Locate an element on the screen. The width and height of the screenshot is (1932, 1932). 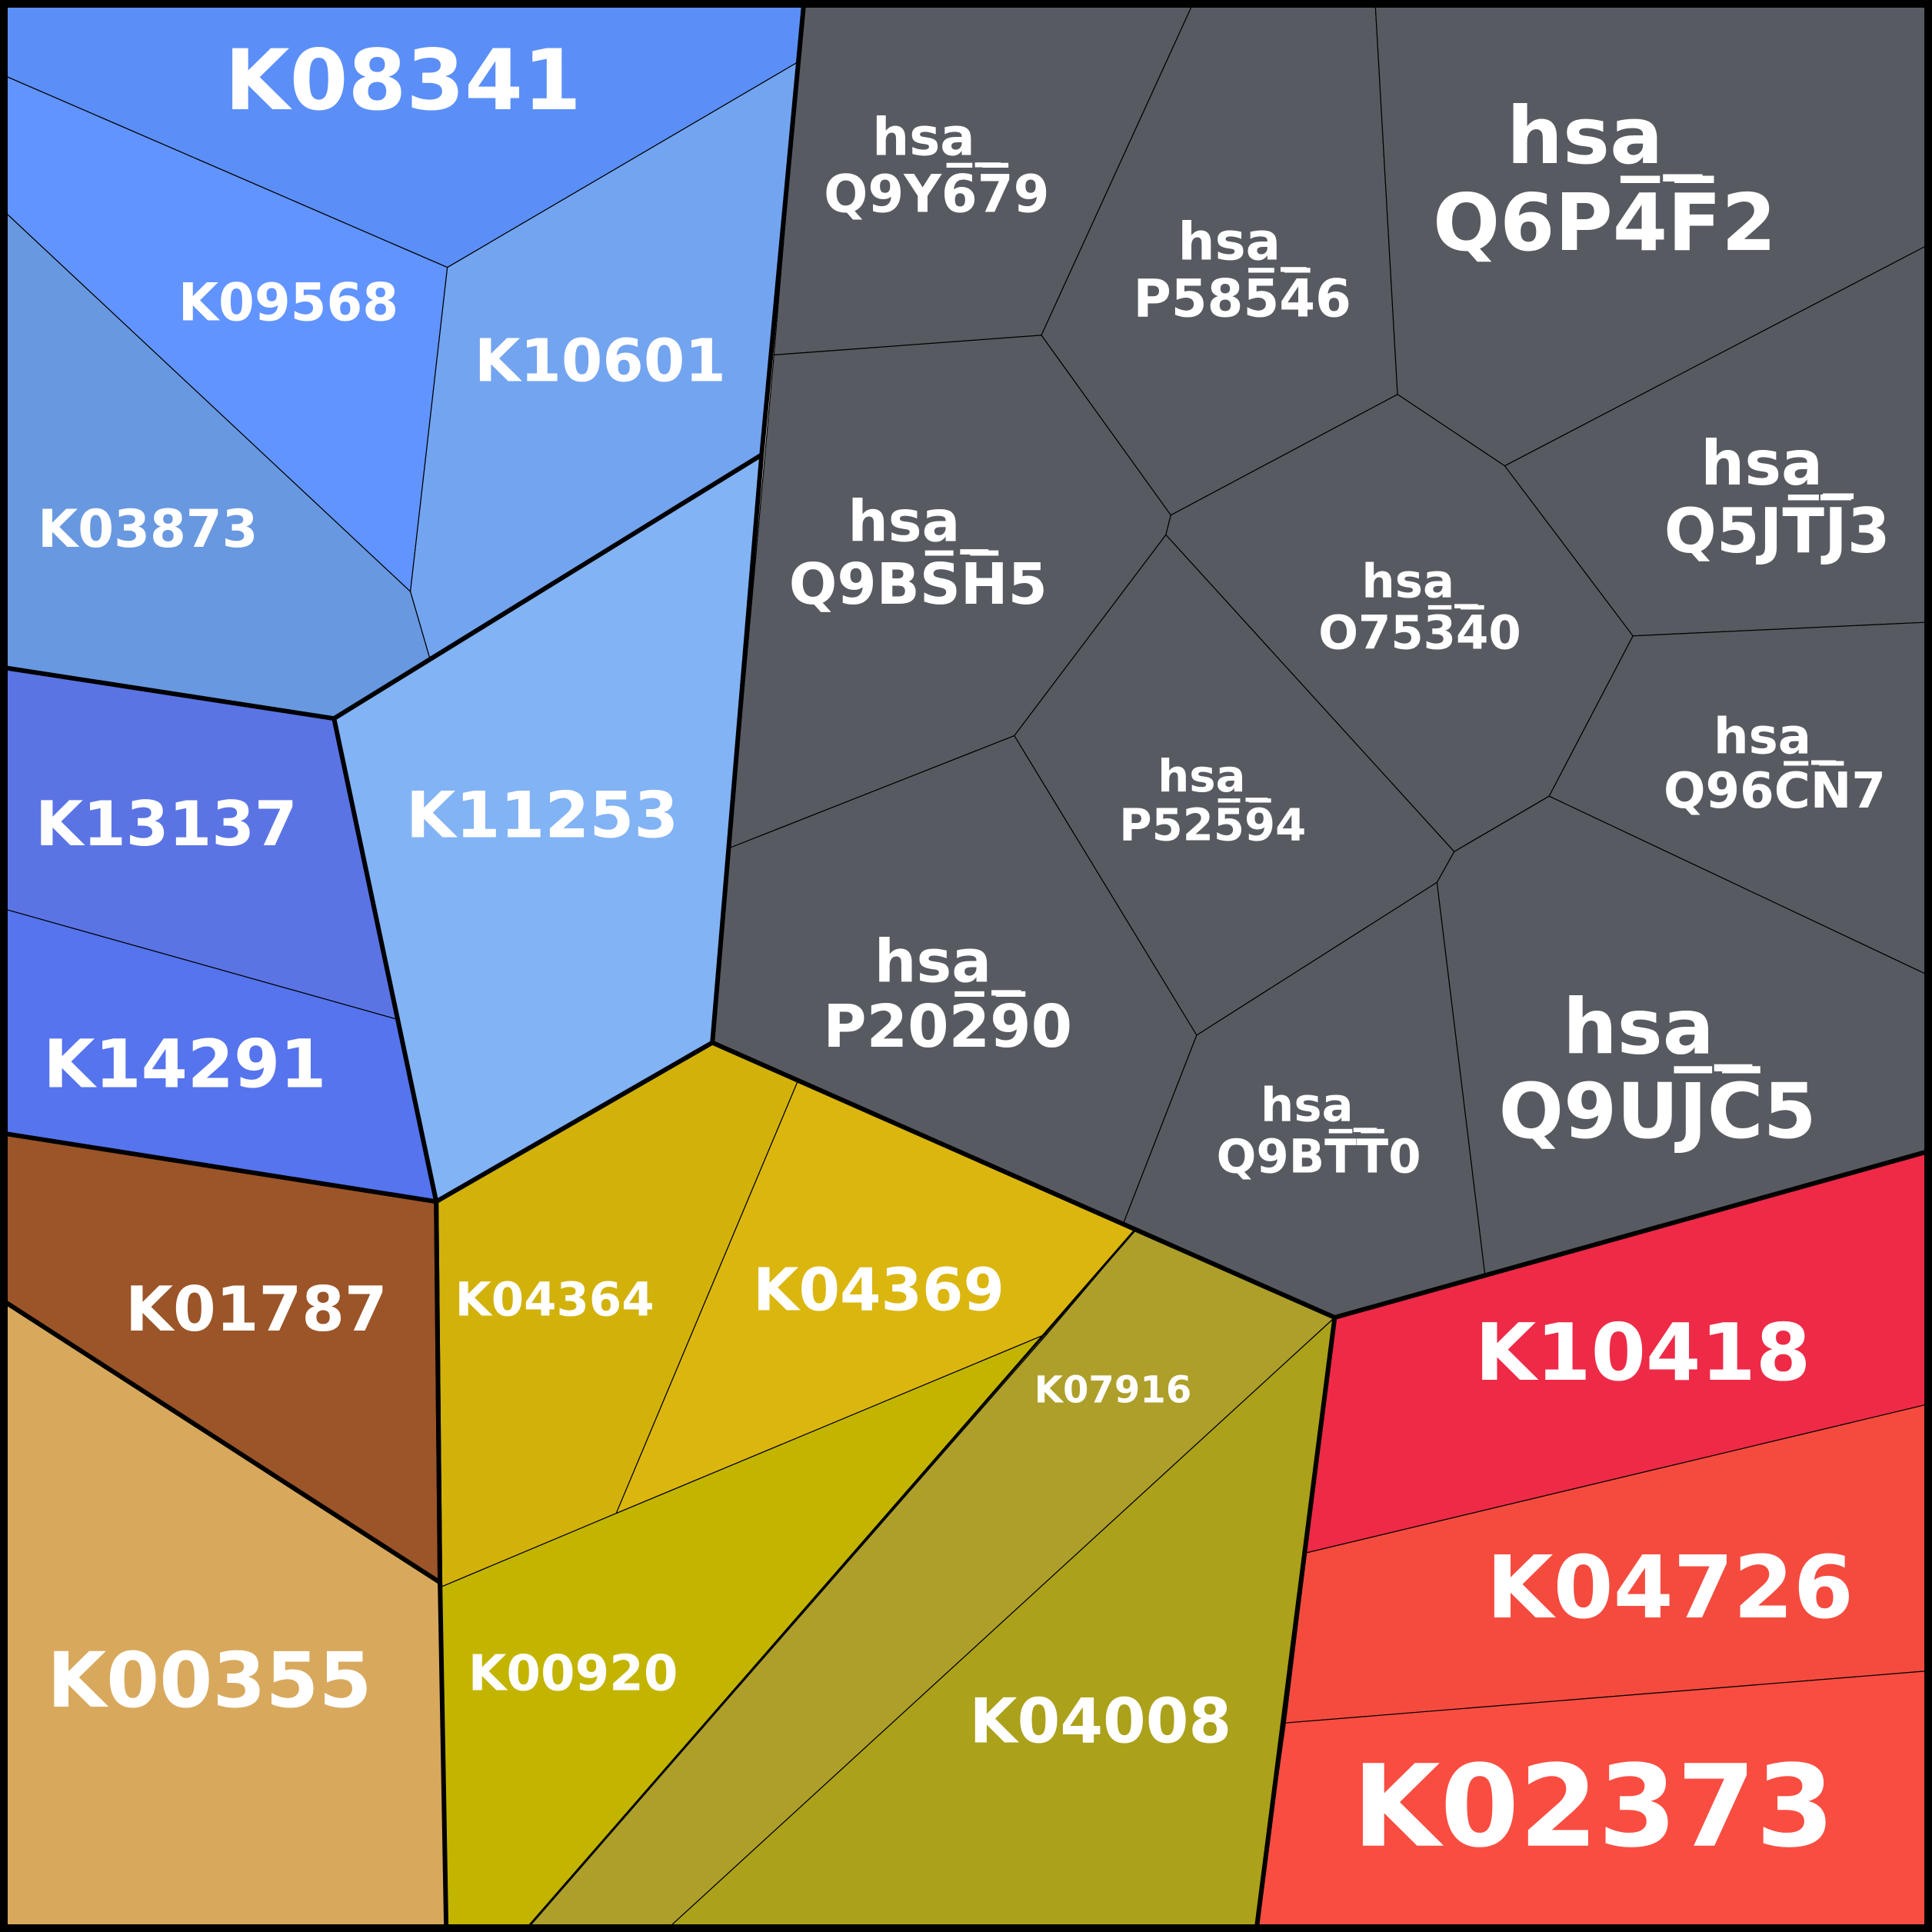
cell-label-k00920: K00920 is located at coordinates (573, 1673).